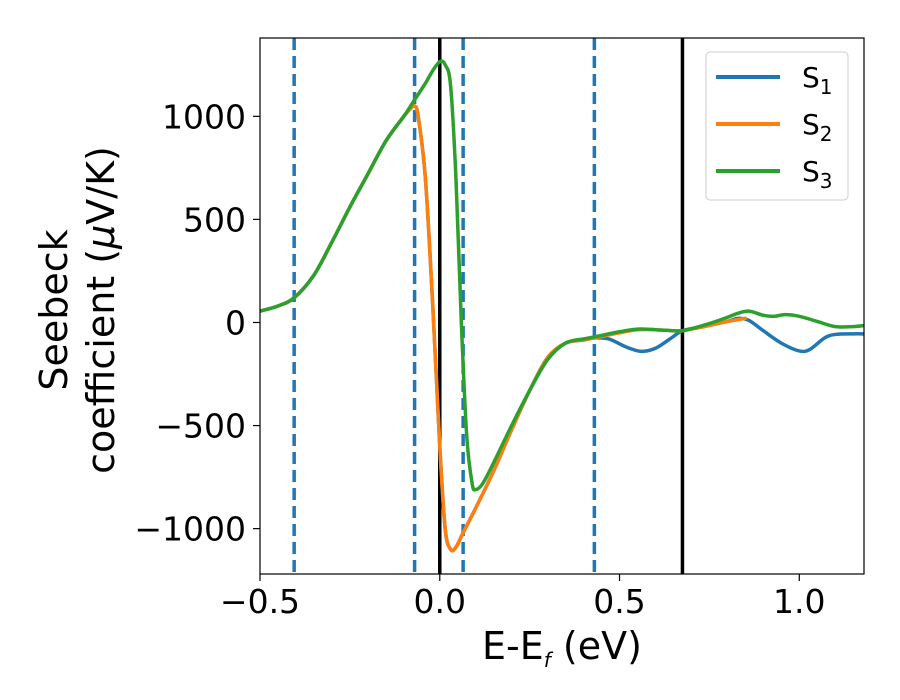  What do you see at coordinates (817, 174) in the screenshot?
I see `legend-label-s3: S3` at bounding box center [817, 174].